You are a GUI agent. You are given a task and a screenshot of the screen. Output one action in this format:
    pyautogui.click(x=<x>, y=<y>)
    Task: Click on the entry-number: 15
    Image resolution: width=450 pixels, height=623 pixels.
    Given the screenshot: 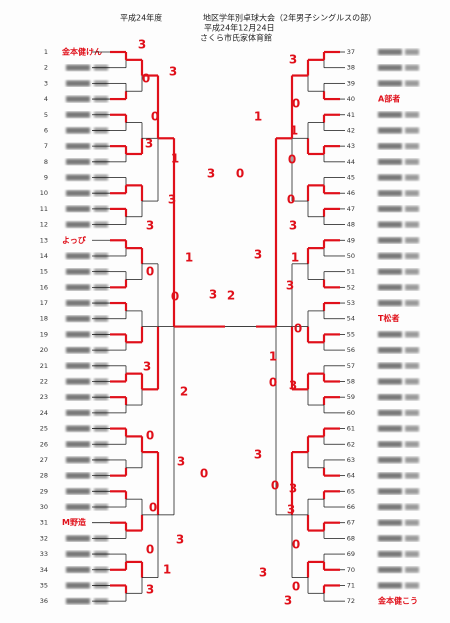 What is the action you would take?
    pyautogui.click(x=44, y=272)
    